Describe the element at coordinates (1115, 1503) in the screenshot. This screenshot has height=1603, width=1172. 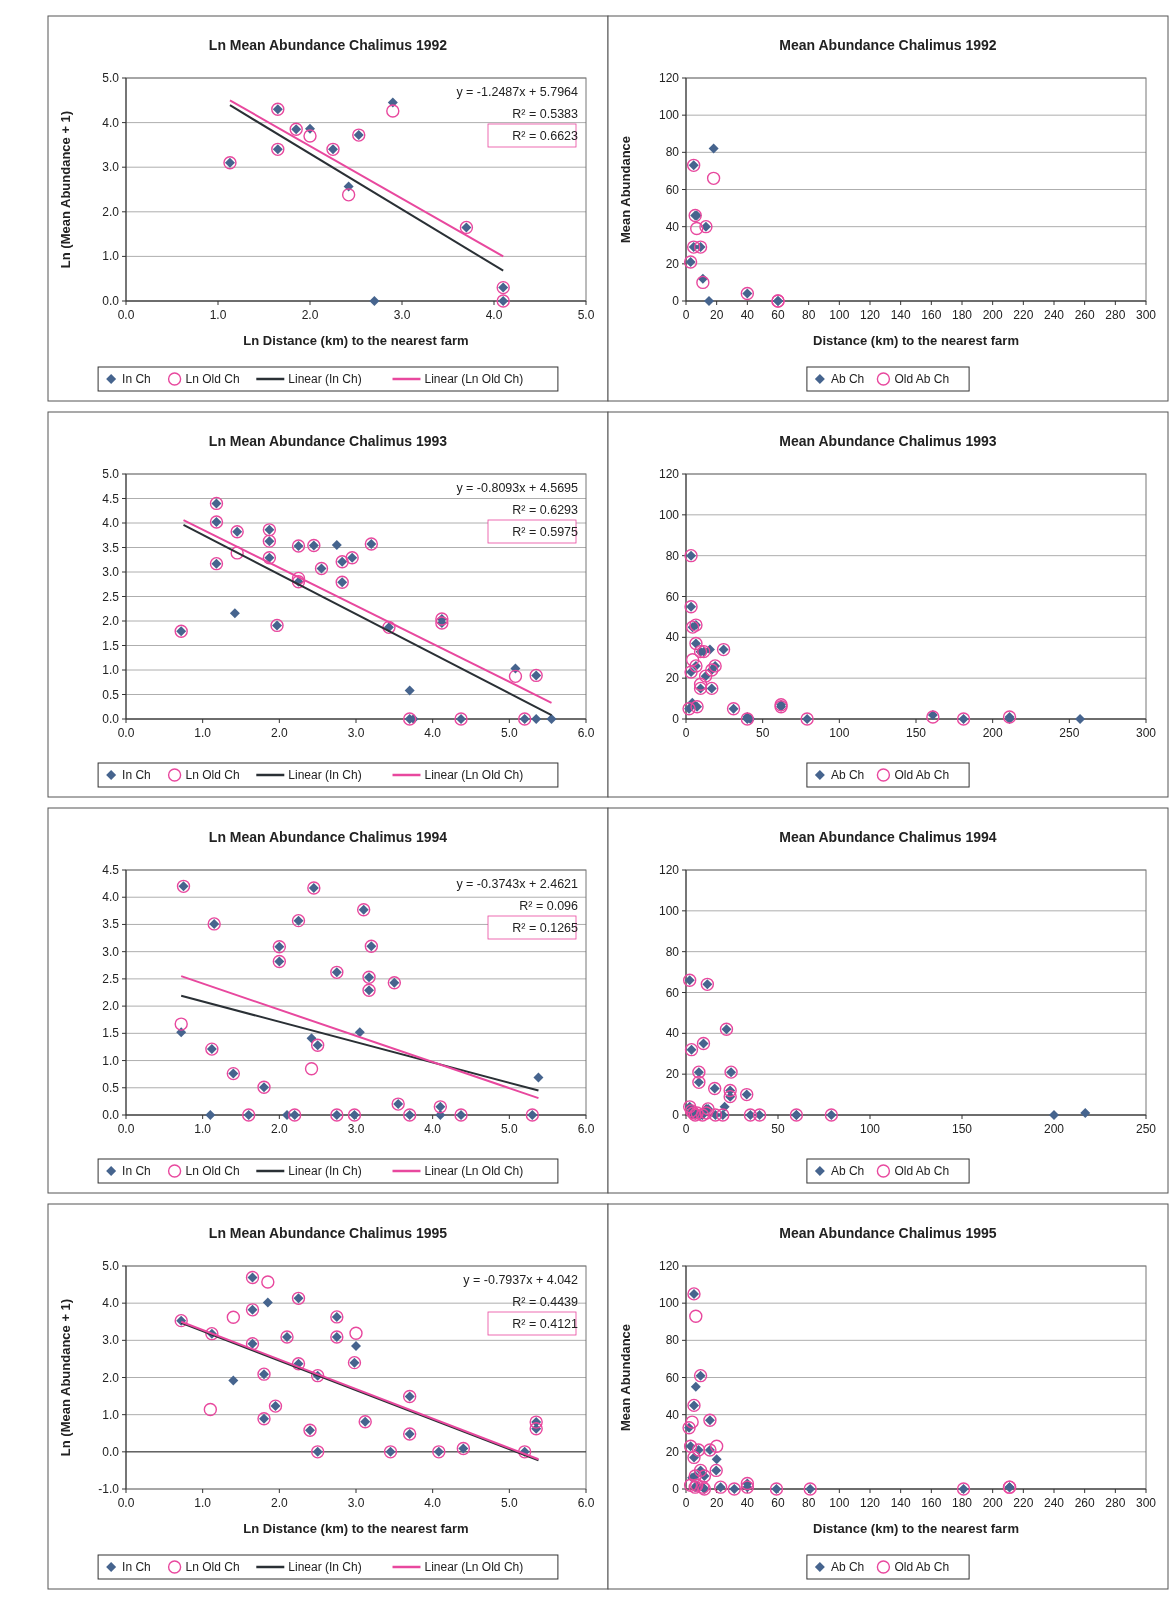
I see `x-tick-label: 280` at that location.